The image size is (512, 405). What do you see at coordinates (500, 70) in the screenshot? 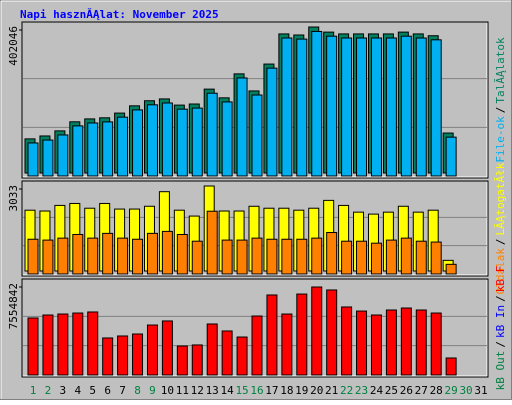
I see `legend-entry: TalĂĄlatok` at bounding box center [500, 70].